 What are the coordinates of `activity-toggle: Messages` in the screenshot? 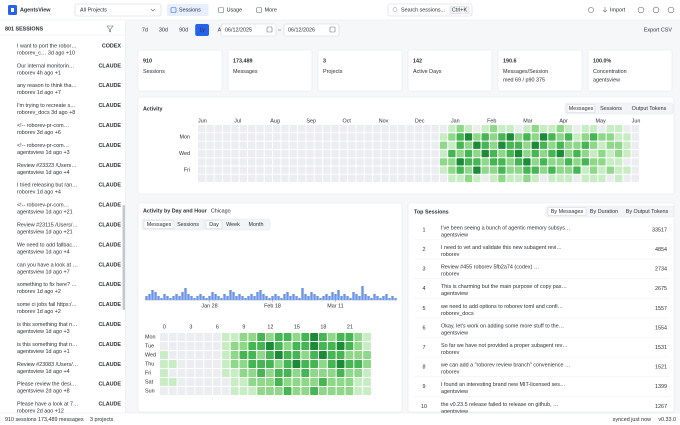 It's located at (581, 109).